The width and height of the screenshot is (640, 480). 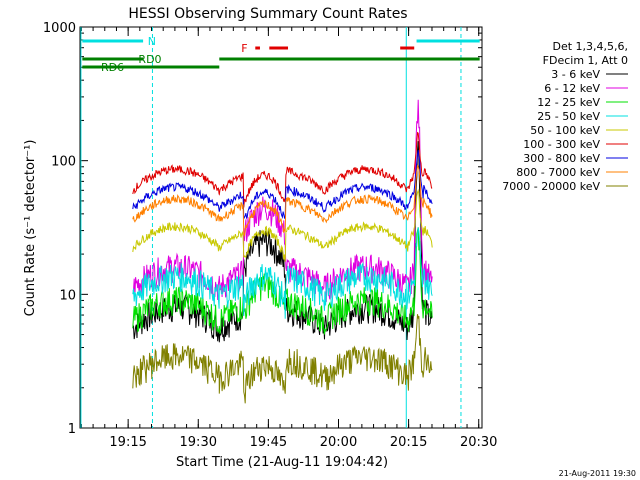 What do you see at coordinates (72, 429) in the screenshot?
I see `y-tick-label: 1` at bounding box center [72, 429].